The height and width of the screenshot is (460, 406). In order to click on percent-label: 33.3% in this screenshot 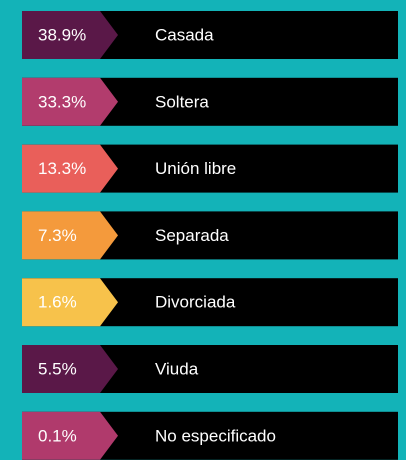, I will do `click(62, 101)`.